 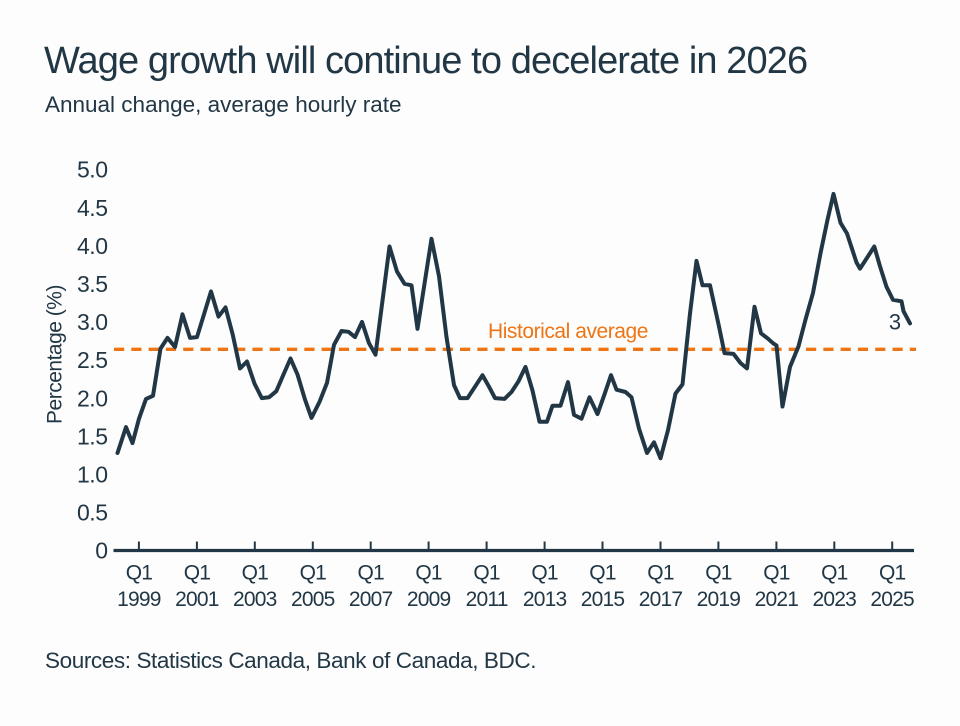 What do you see at coordinates (371, 599) in the screenshot?
I see `svg-text: 2007` at bounding box center [371, 599].